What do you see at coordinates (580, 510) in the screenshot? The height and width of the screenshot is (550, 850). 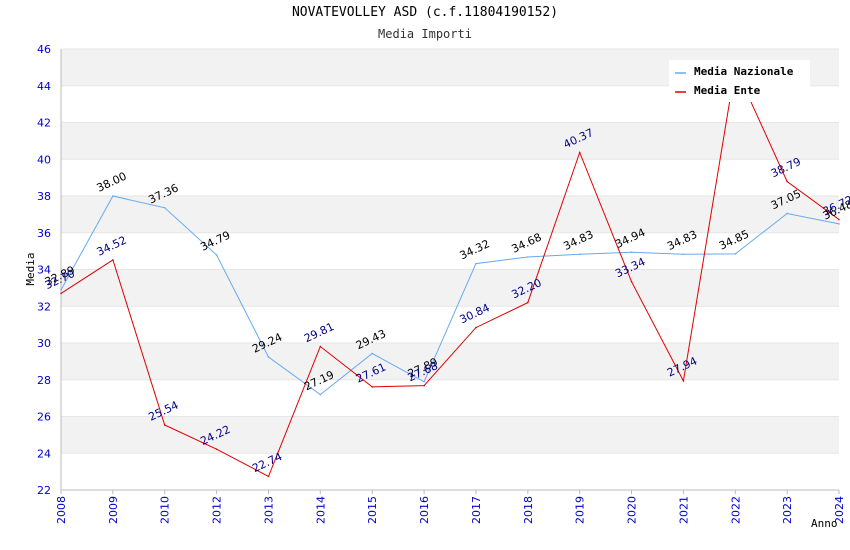 I see `x-tick-label: 2019` at bounding box center [580, 510].